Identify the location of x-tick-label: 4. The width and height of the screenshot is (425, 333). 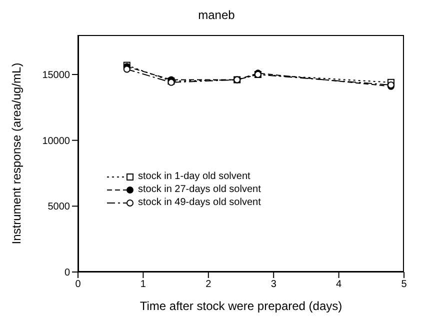
(339, 284).